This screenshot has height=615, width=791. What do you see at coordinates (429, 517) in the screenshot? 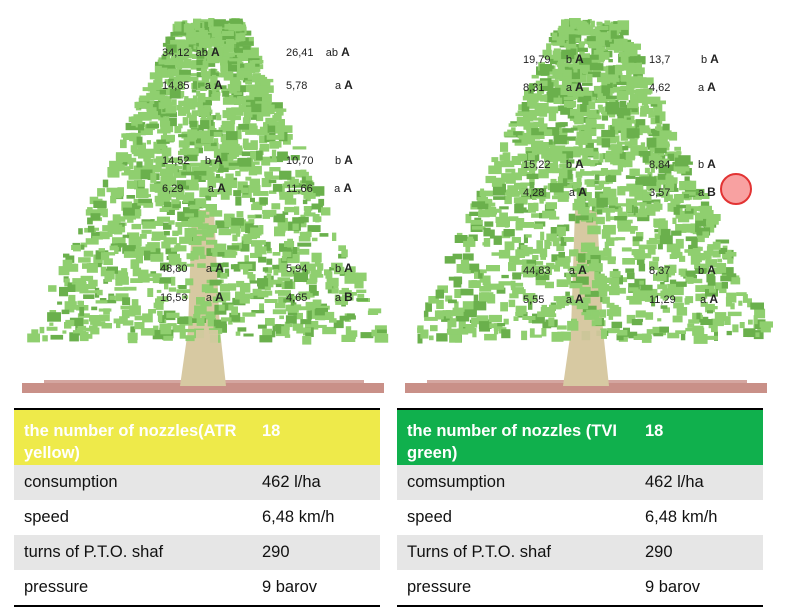
I see `row-label: speed` at bounding box center [429, 517].